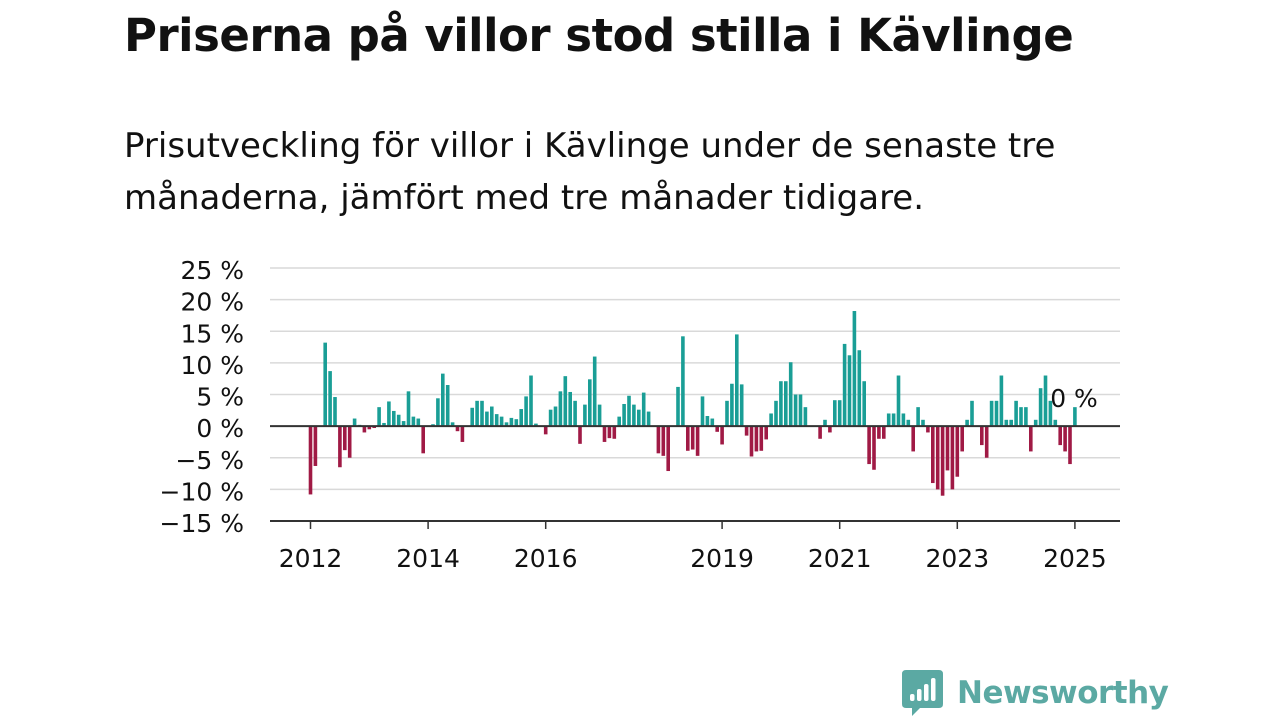 This screenshot has height=720, width=1280. Describe the element at coordinates (695, 473) in the screenshot. I see `axes` at that location.